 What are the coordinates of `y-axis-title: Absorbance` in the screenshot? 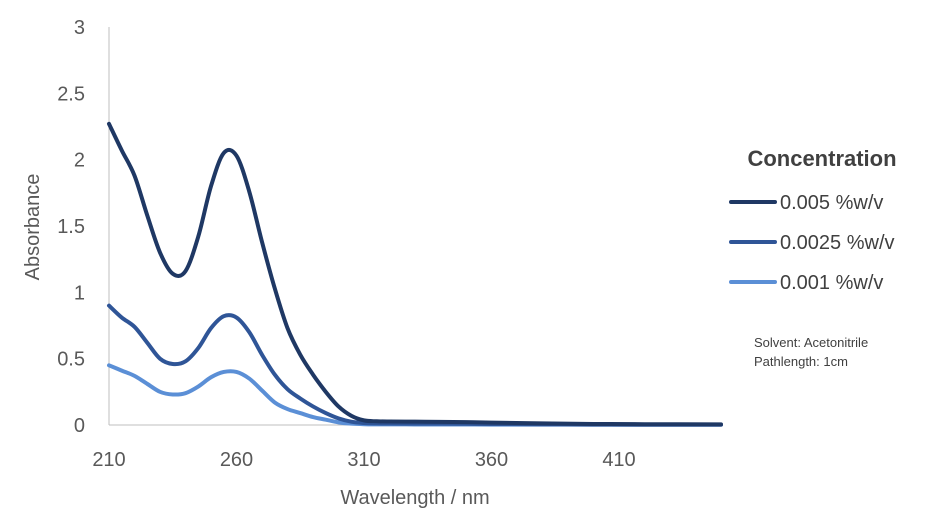 It's located at (33, 227).